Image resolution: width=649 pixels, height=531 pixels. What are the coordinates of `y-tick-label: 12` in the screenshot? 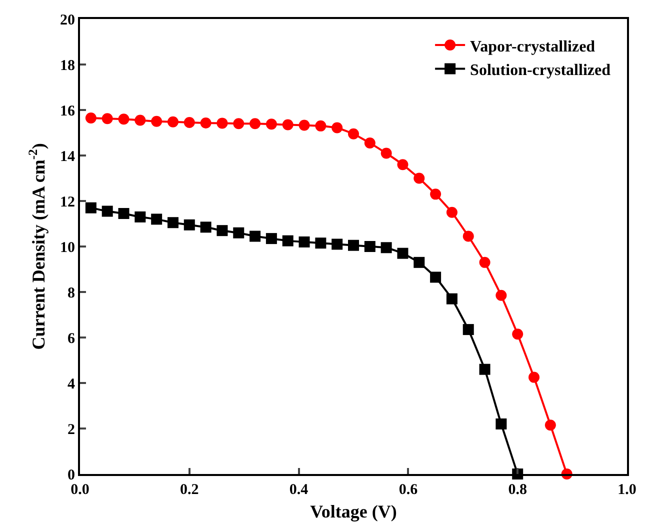 It's located at (67, 202).